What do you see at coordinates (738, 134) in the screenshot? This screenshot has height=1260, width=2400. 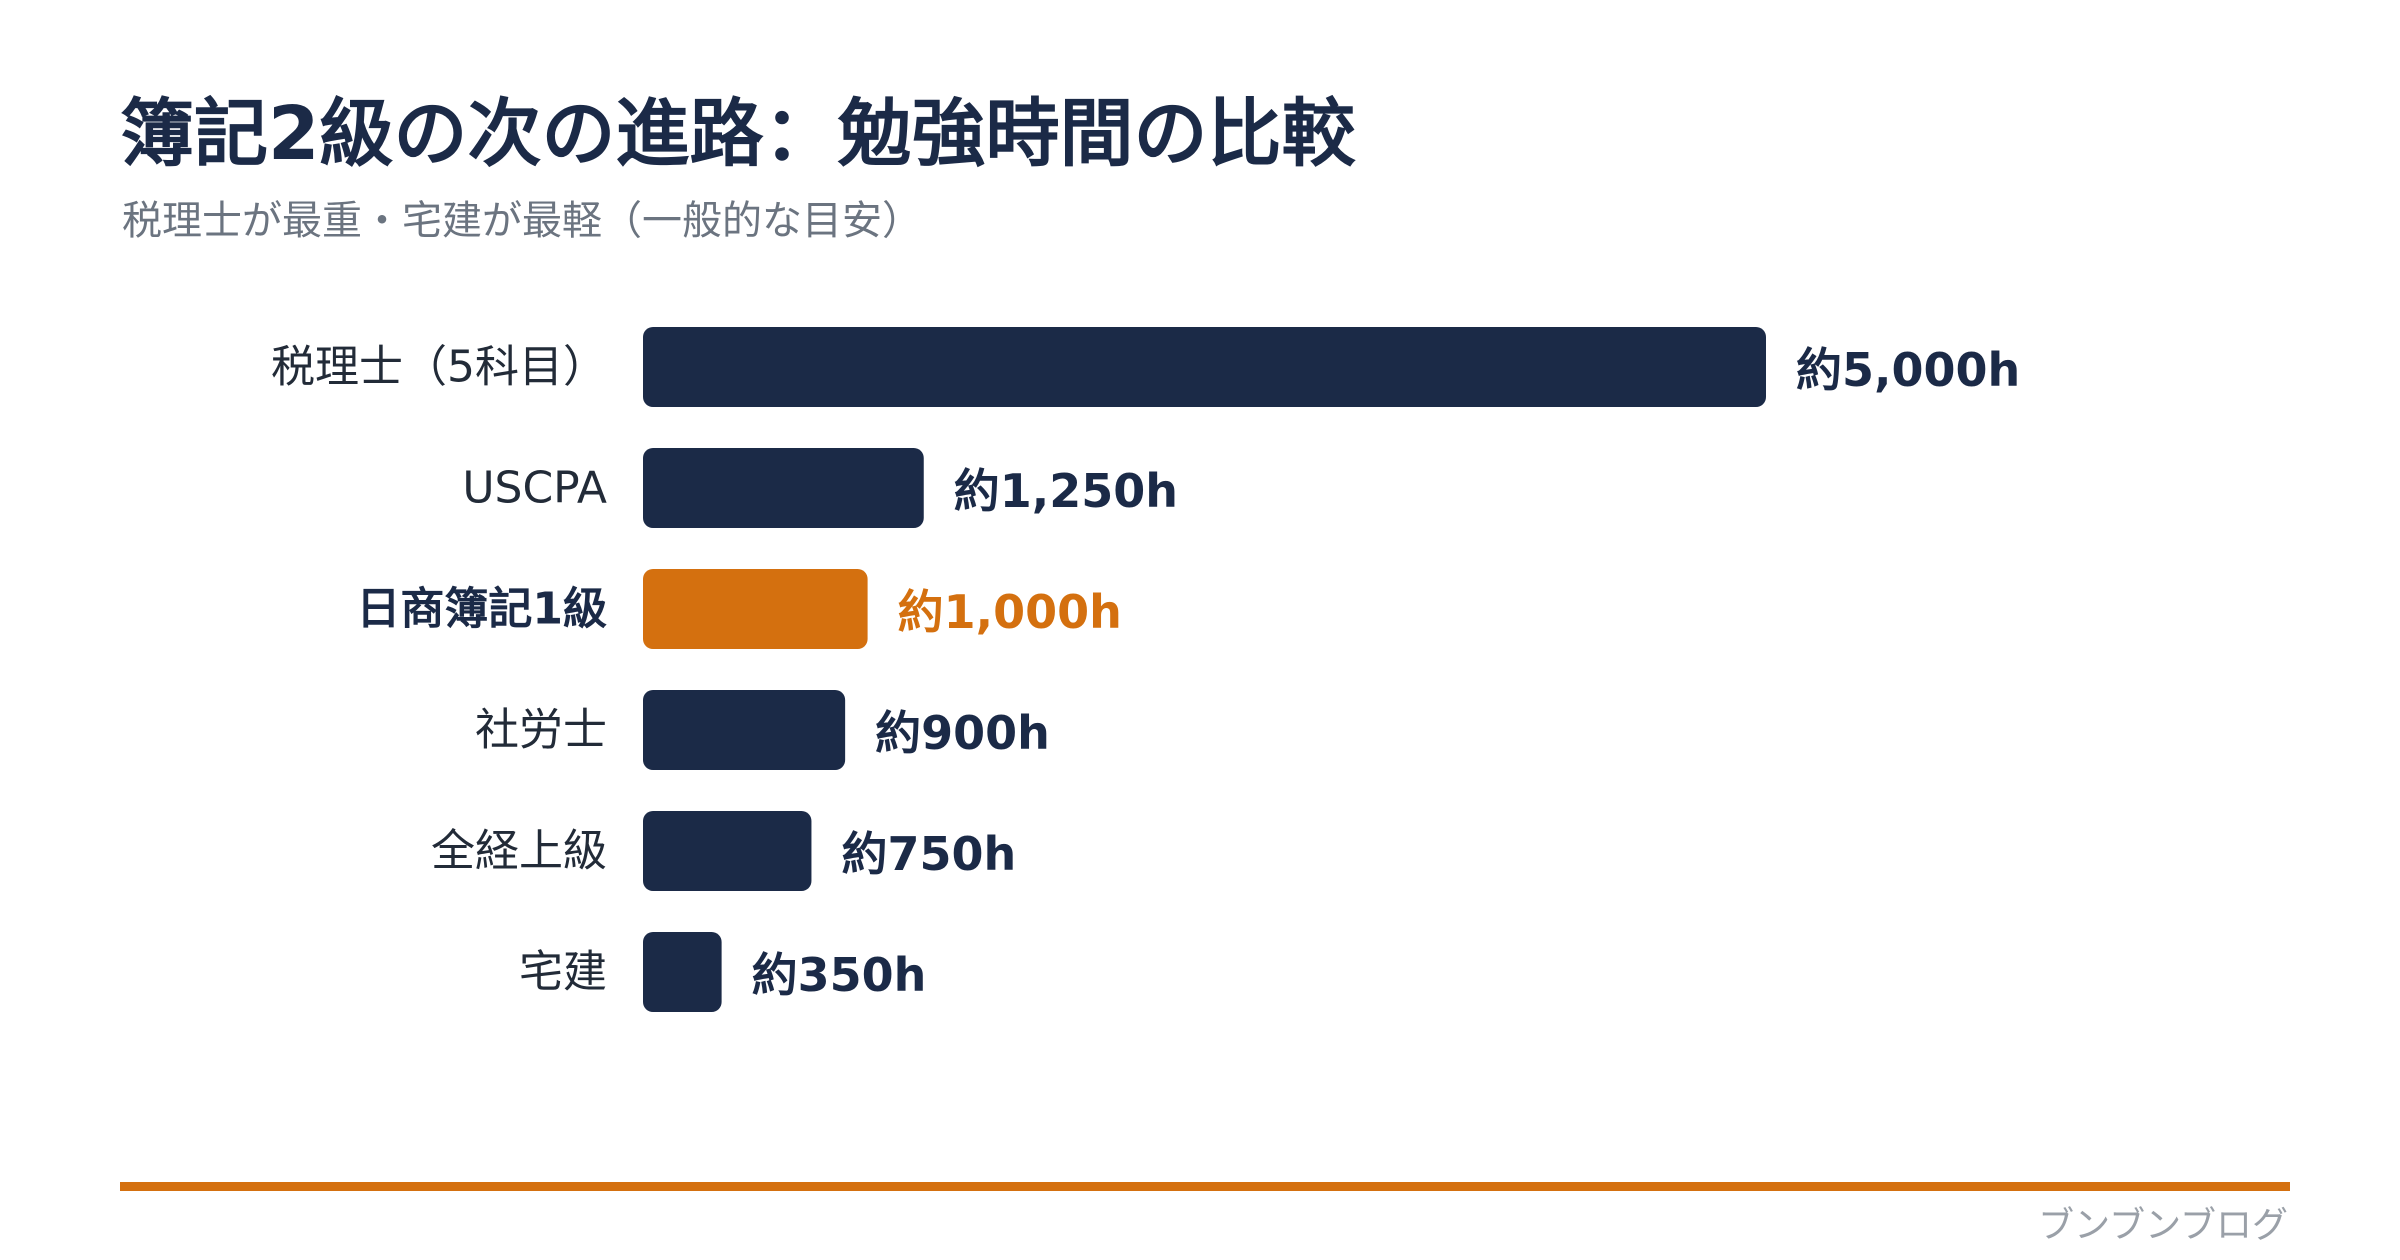 I see `chart-title: 簿記2級の次の進路：勉強時間の比較` at bounding box center [738, 134].